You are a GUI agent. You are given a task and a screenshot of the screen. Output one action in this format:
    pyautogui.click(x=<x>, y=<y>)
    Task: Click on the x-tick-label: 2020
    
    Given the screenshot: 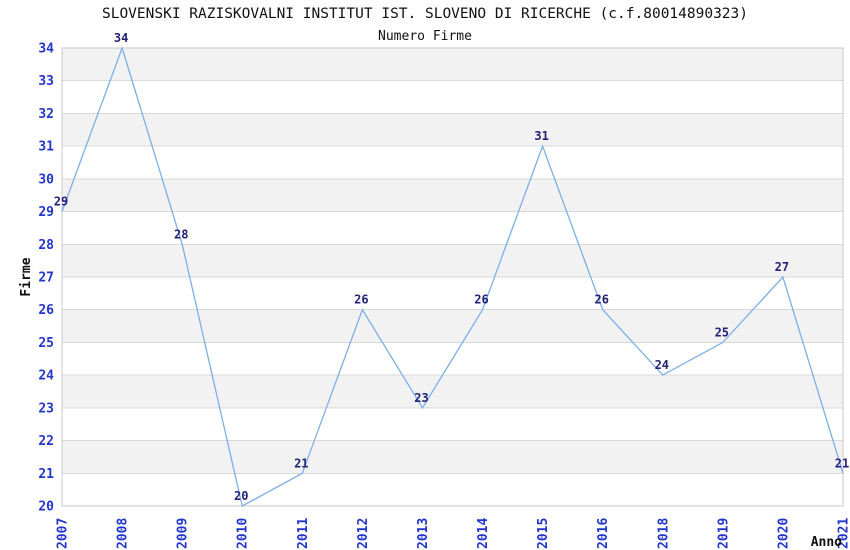 What is the action you would take?
    pyautogui.click(x=783, y=533)
    